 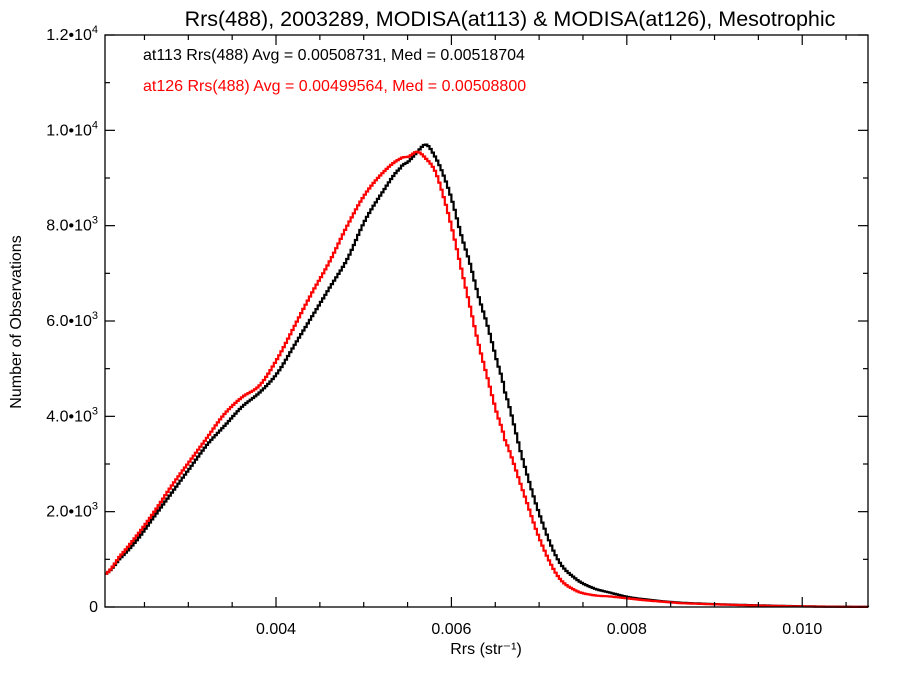 What do you see at coordinates (802, 629) in the screenshot?
I see `x-tick-label: 0.010` at bounding box center [802, 629].